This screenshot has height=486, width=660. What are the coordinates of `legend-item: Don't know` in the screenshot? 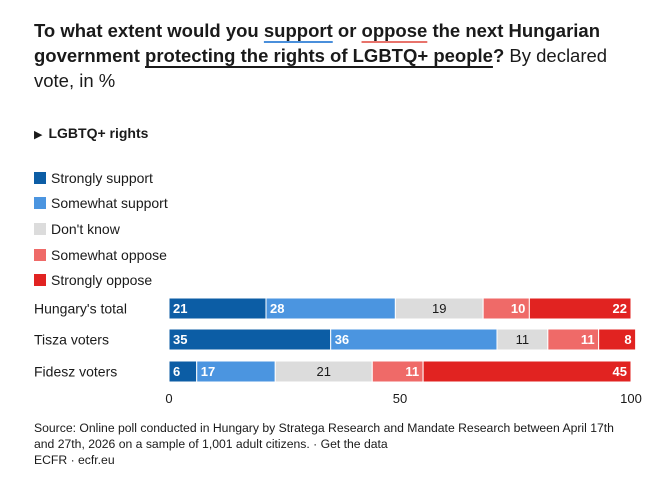 It's located at (101, 229).